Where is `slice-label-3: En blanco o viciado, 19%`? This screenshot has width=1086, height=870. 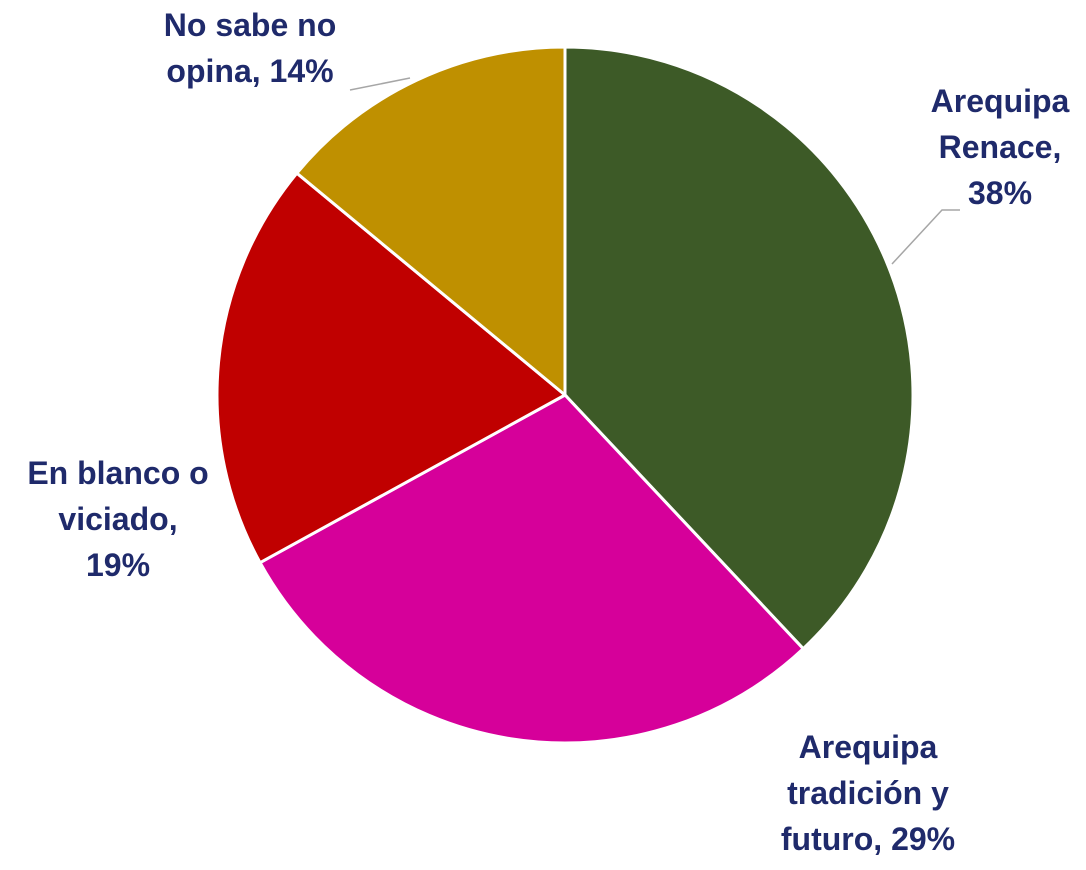 slice-label-3: En blanco o viciado, 19% is located at coordinates (117, 519).